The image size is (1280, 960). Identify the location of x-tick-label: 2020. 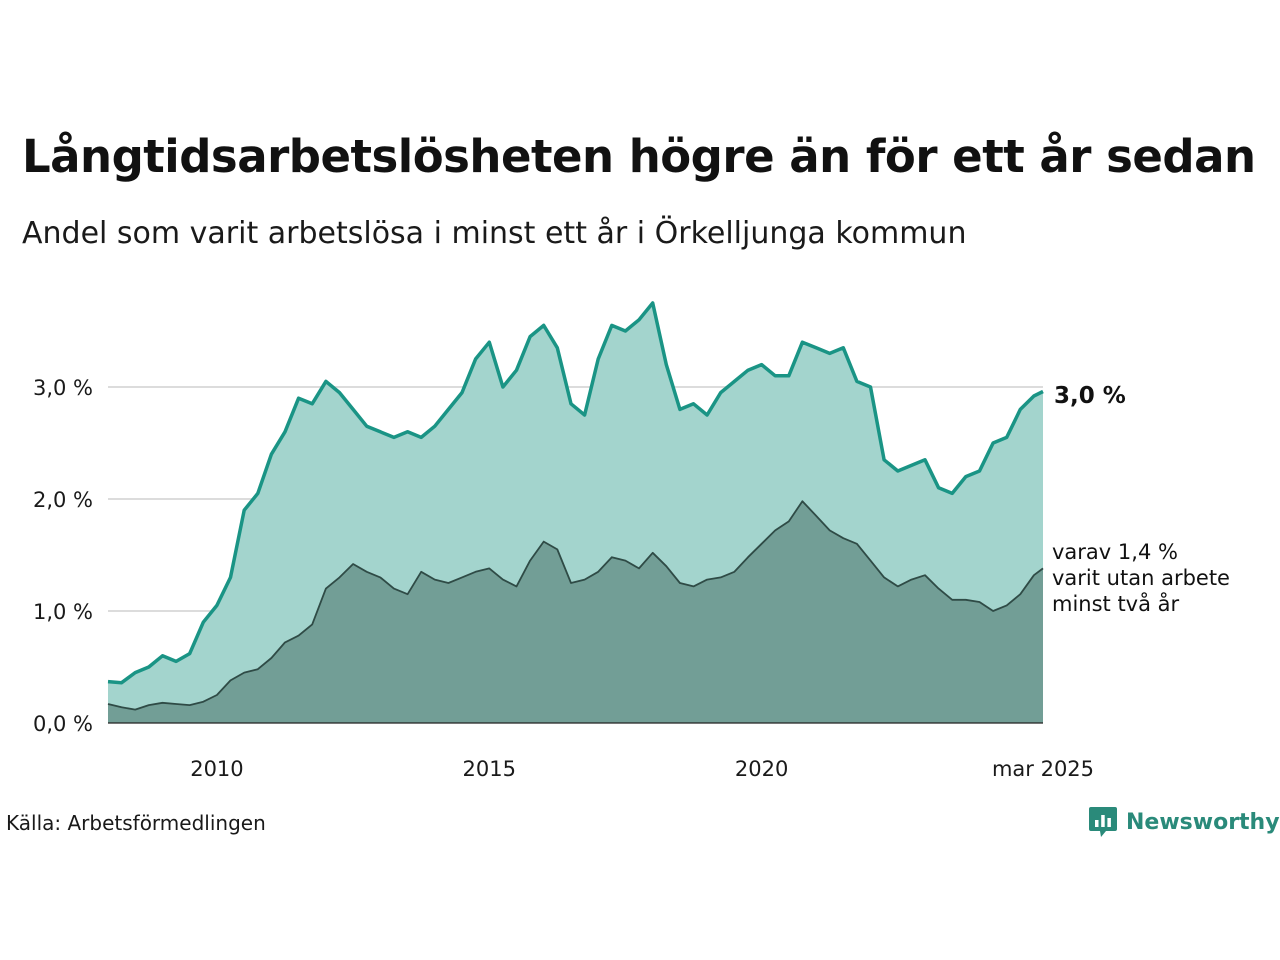
(761, 769).